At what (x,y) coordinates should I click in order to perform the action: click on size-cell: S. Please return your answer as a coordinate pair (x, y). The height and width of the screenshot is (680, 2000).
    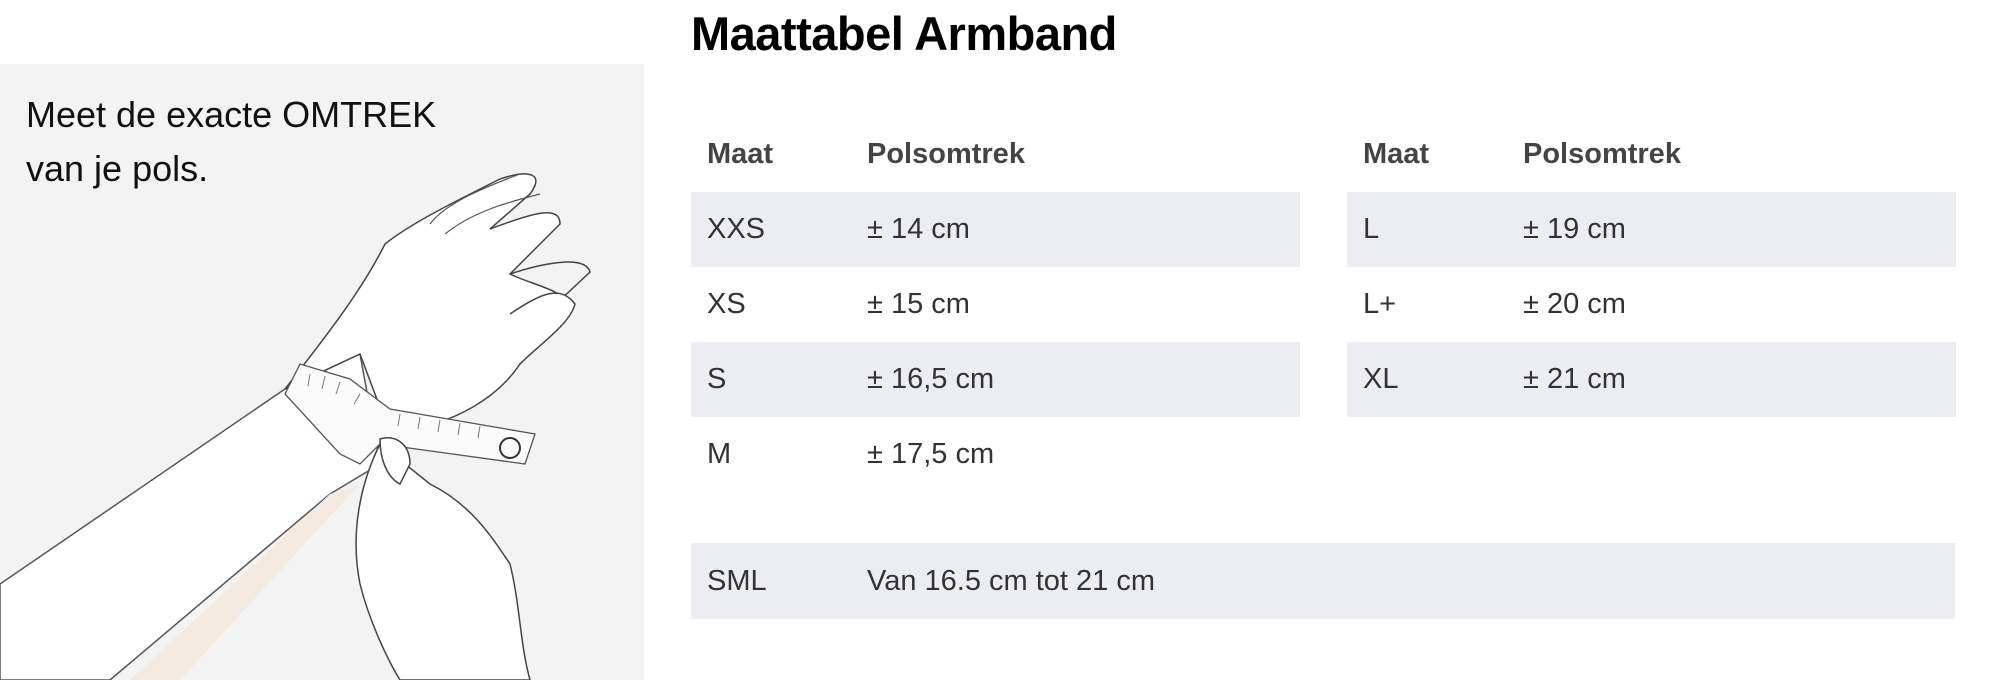
    Looking at the image, I should click on (717, 379).